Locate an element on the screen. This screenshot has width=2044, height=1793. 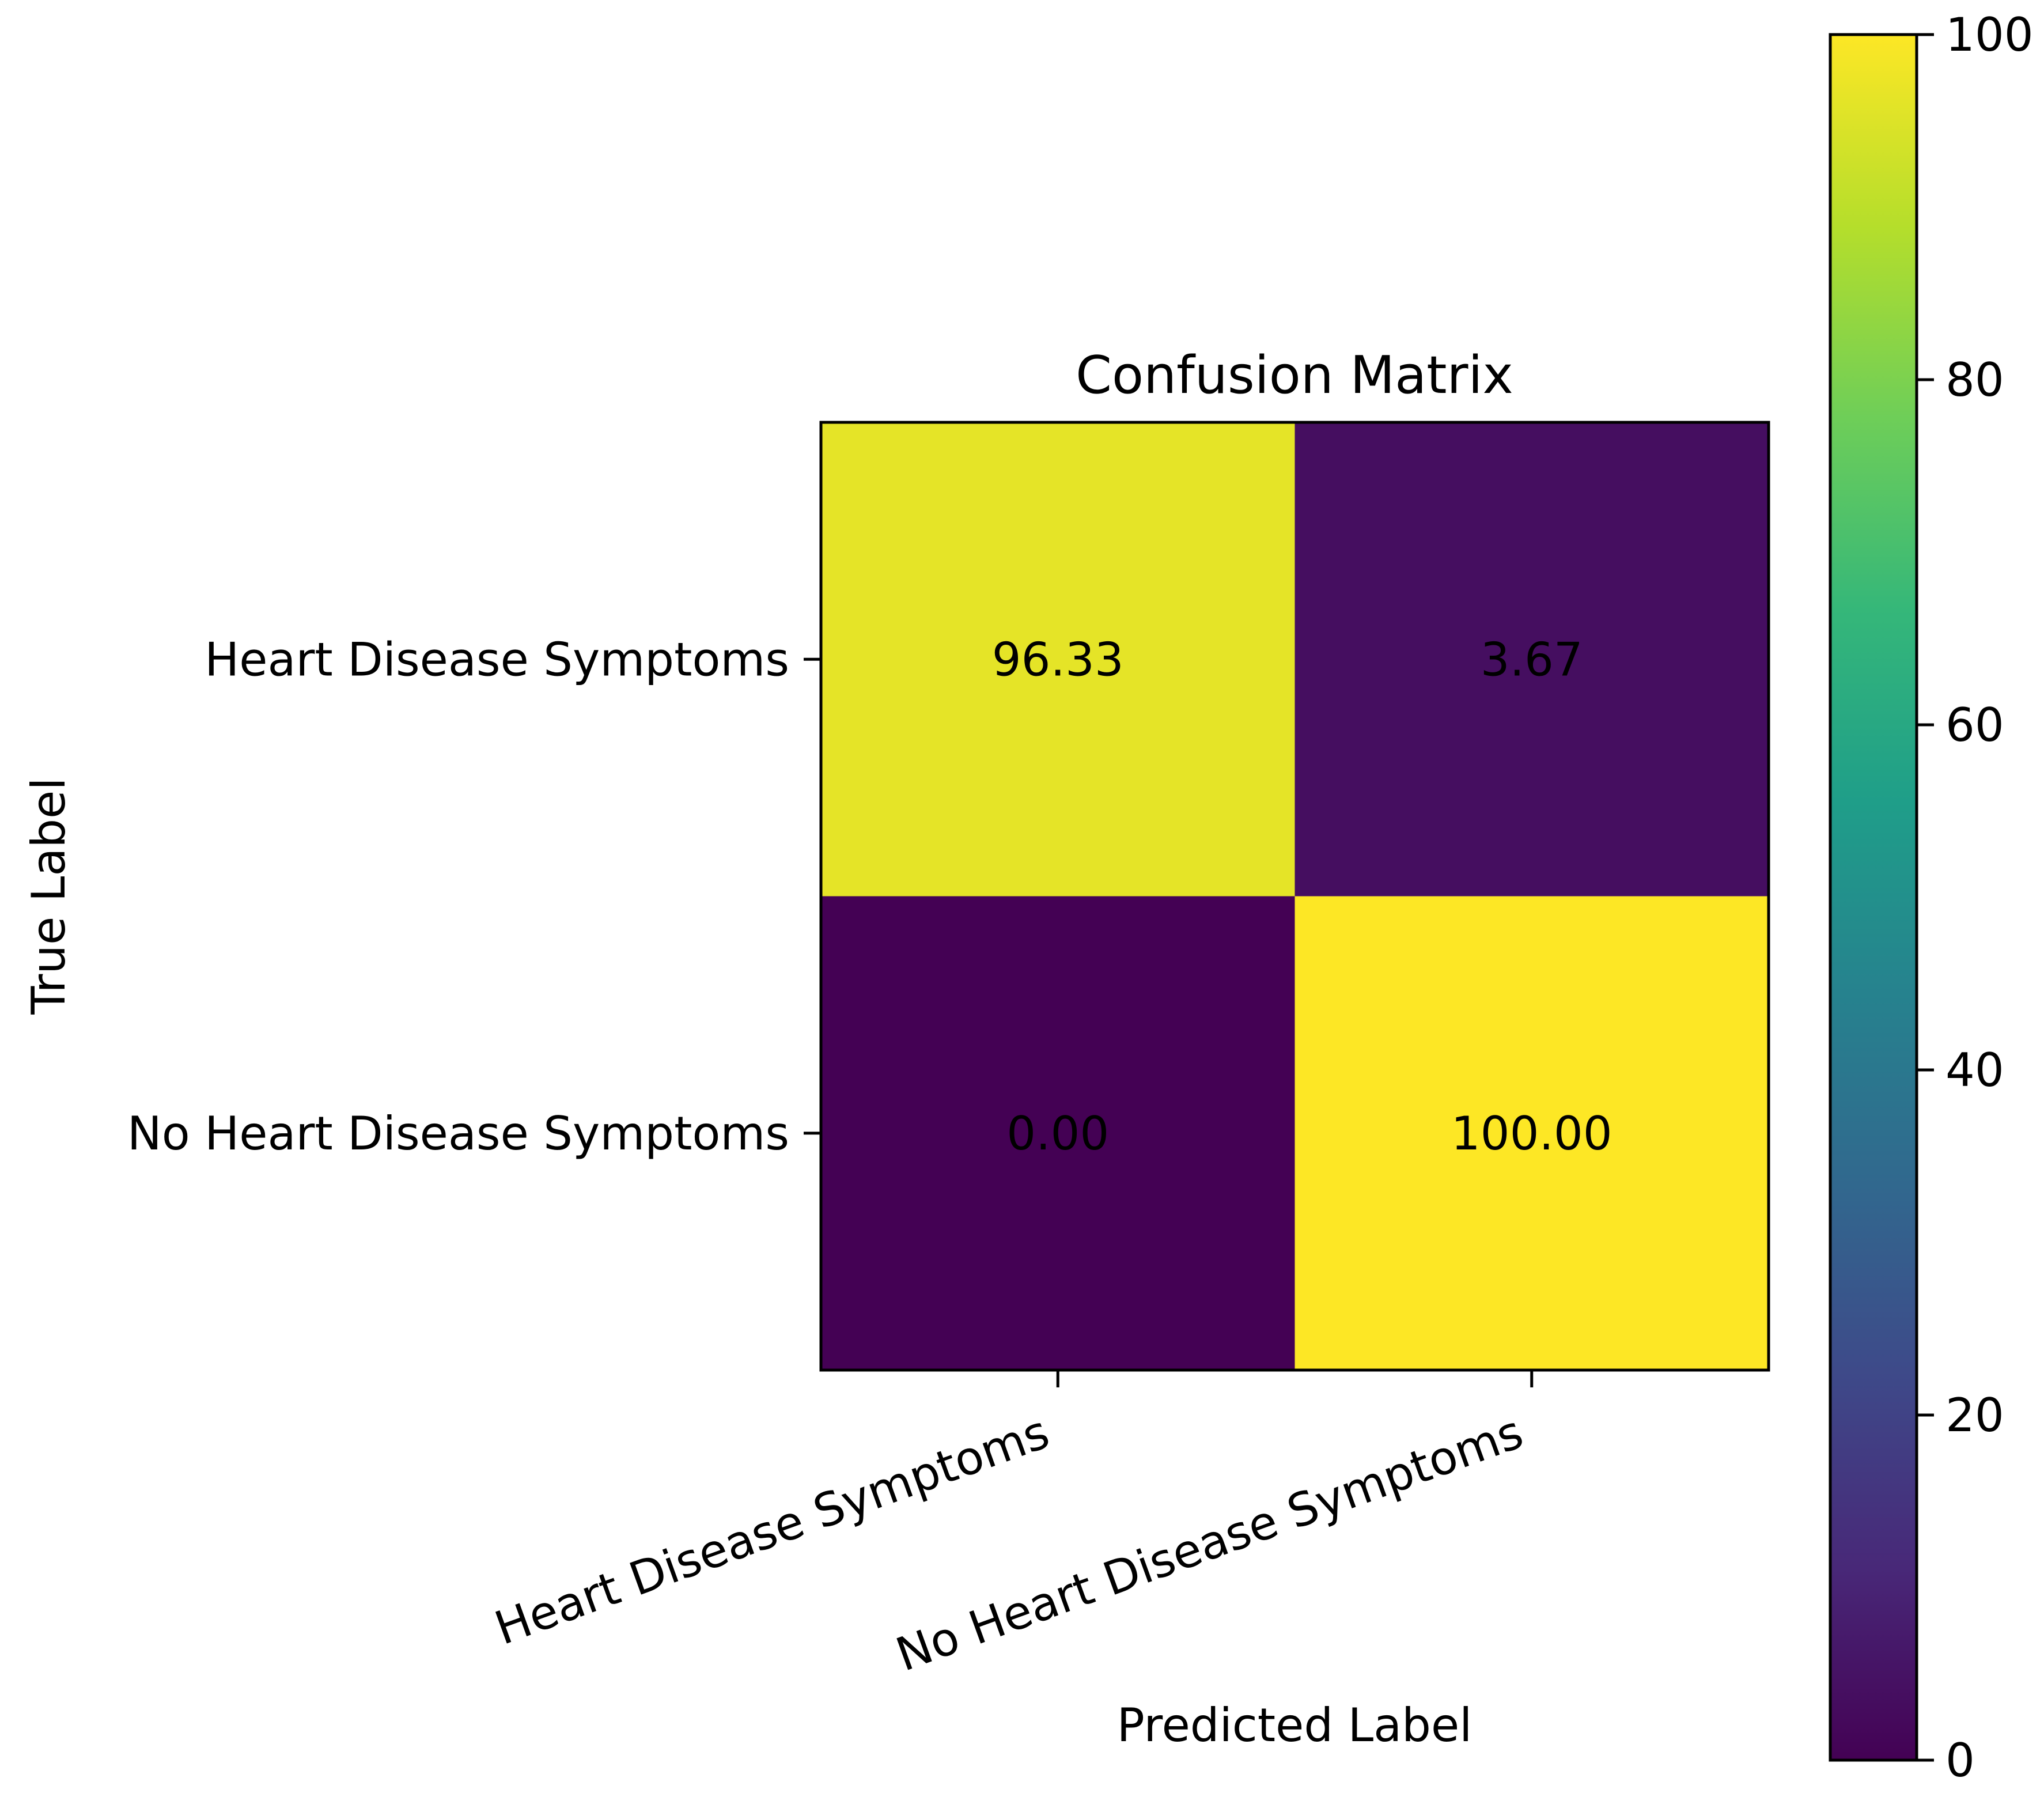
y-tick-label: No Heart Disease Symptoms is located at coordinates (458, 1133).